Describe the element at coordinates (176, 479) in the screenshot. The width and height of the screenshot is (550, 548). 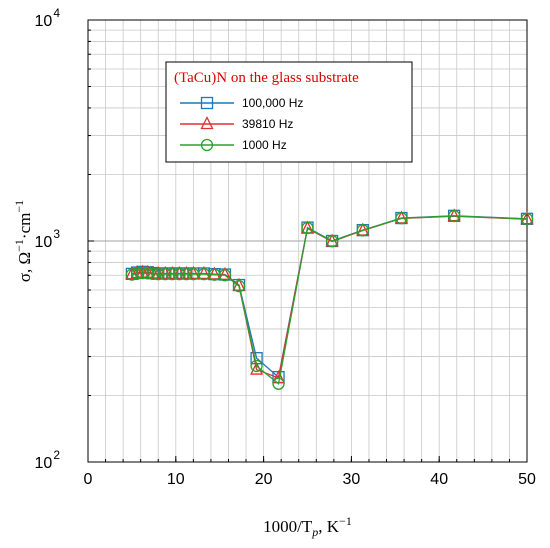
I see `x-tick-label: 10` at that location.